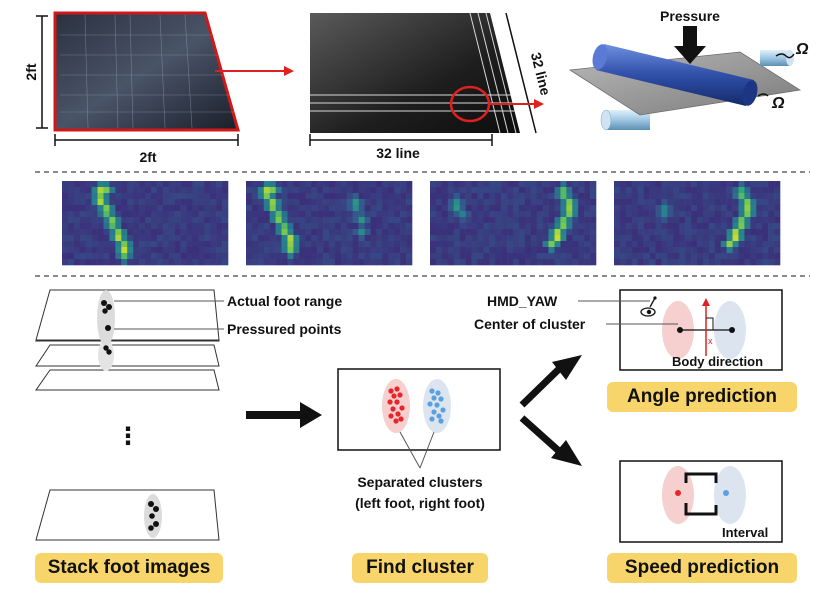  I want to click on eye-icon, so click(648, 306).